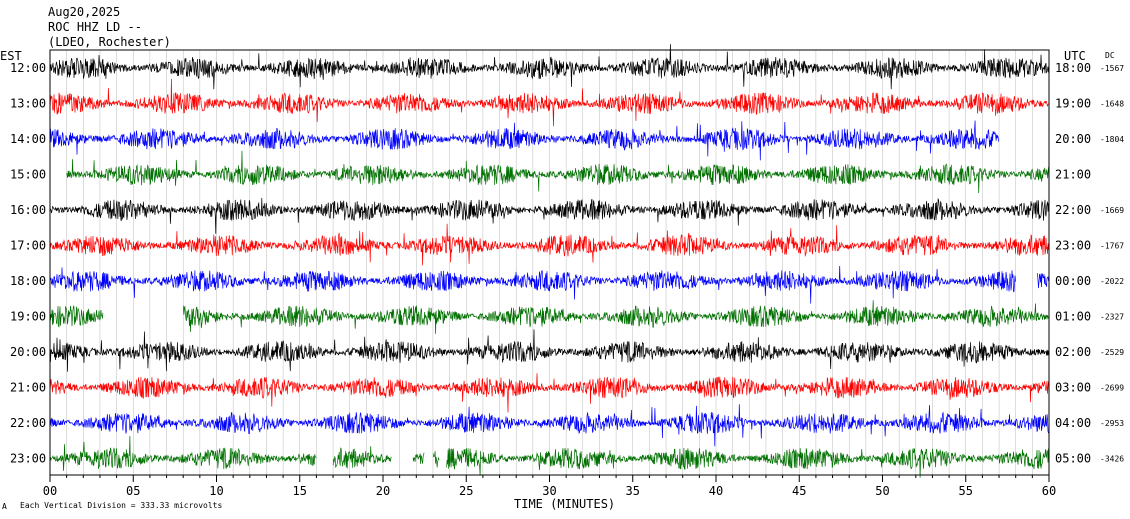 This screenshot has height=519, width=1130. What do you see at coordinates (1112, 139) in the screenshot?
I see `dc-offset-label: -1804` at bounding box center [1112, 139].